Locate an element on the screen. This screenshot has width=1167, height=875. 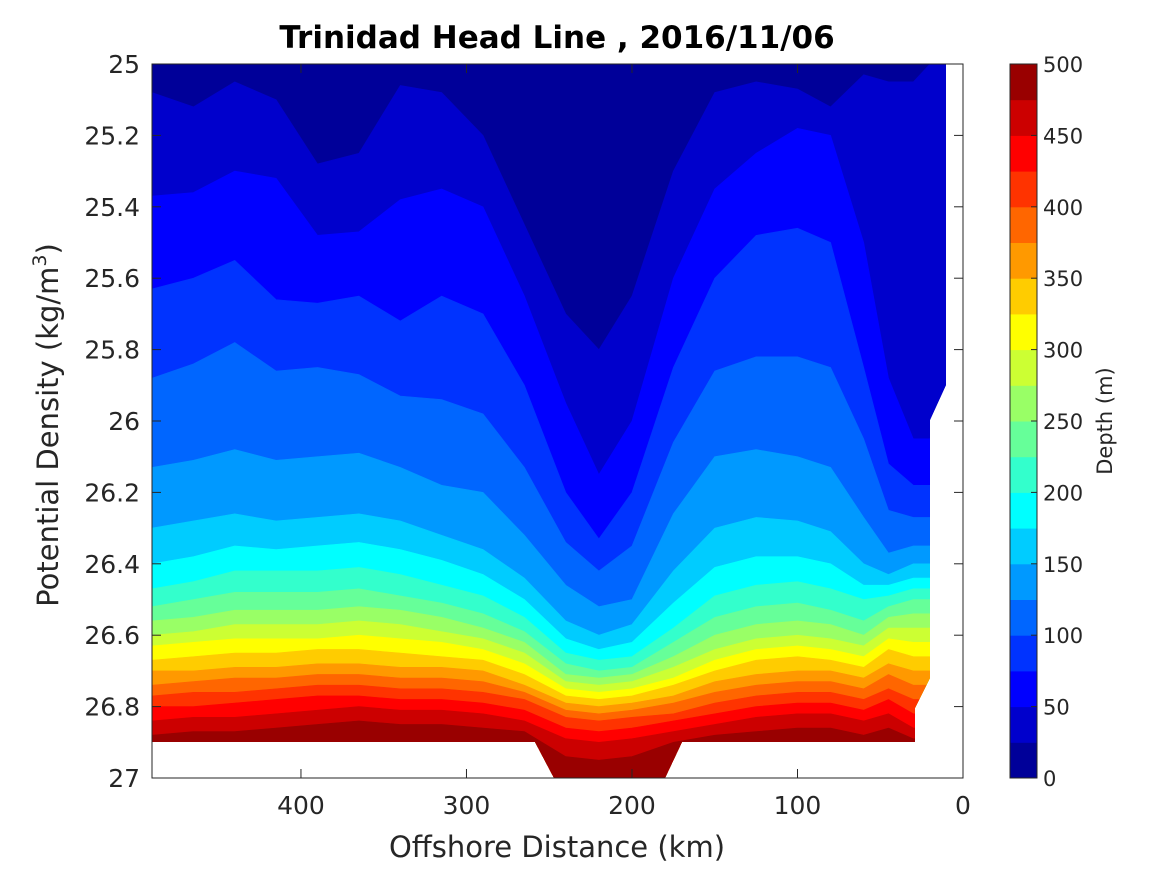
colorbar-tick-label: 200 is located at coordinates (1063, 493).